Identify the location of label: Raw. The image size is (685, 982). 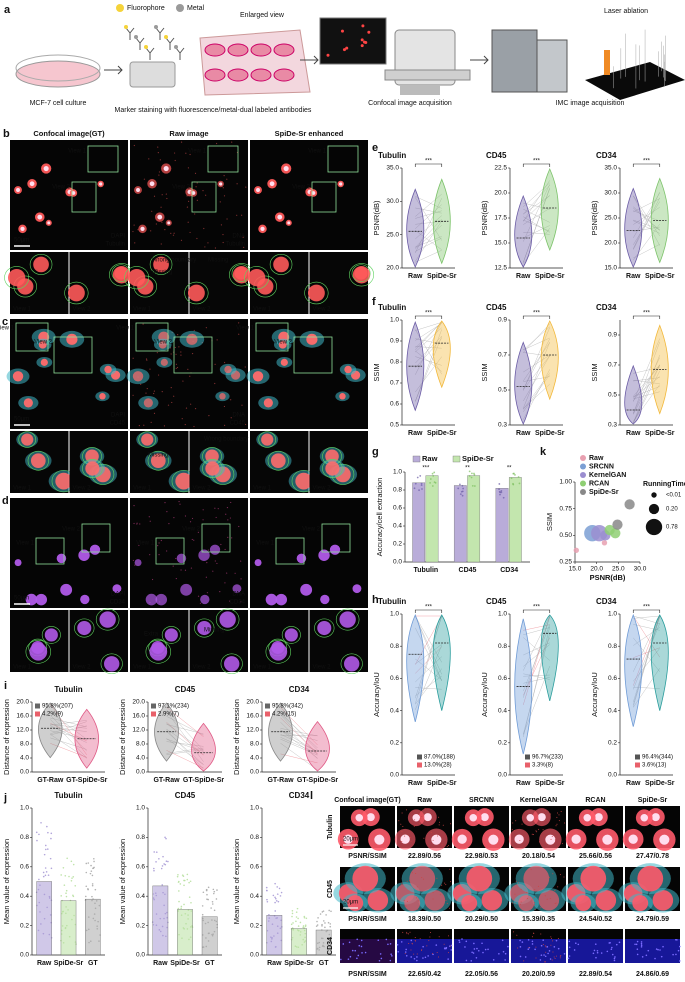
(424, 800).